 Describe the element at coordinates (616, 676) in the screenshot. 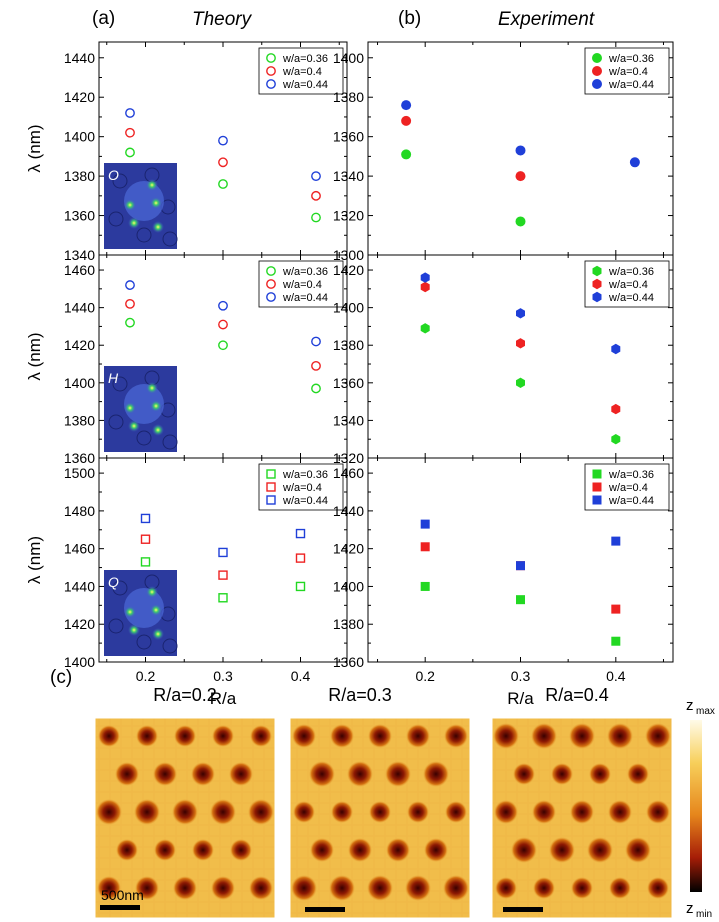

I see `x-tick-label: 0.4` at that location.